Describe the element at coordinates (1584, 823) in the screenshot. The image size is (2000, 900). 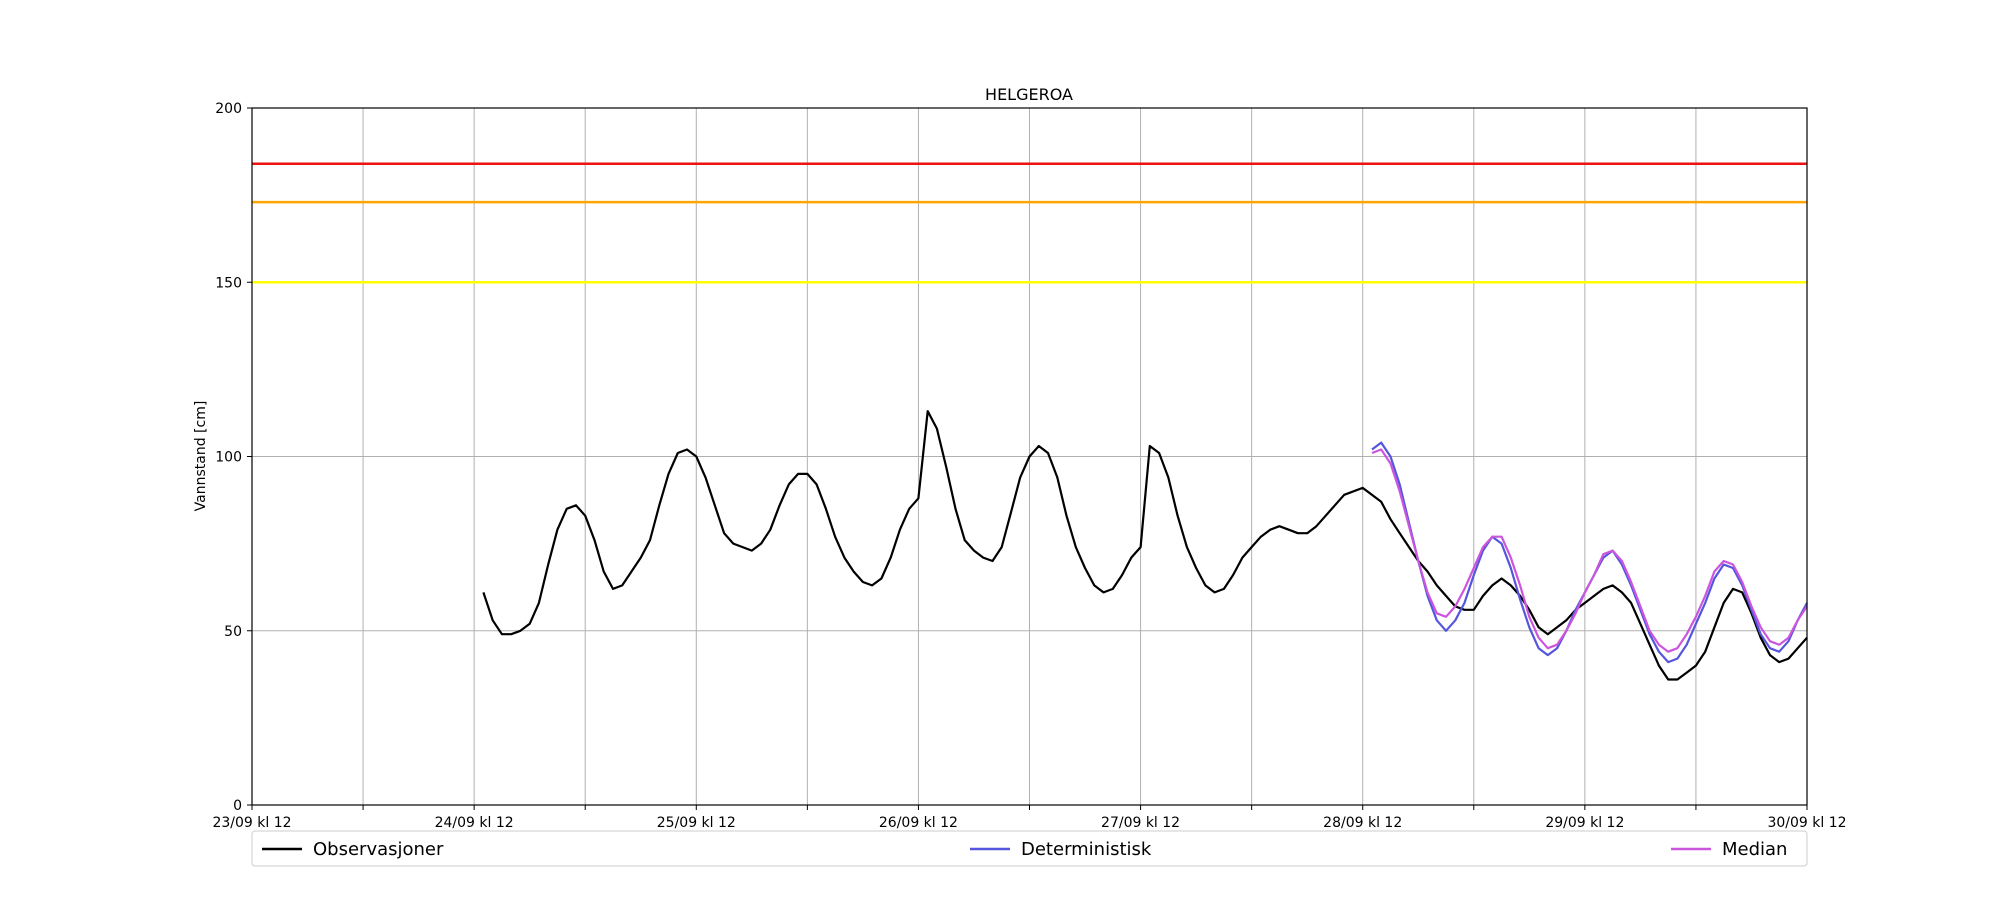
I see `x-tick-label: 29/09 kl 12` at that location.